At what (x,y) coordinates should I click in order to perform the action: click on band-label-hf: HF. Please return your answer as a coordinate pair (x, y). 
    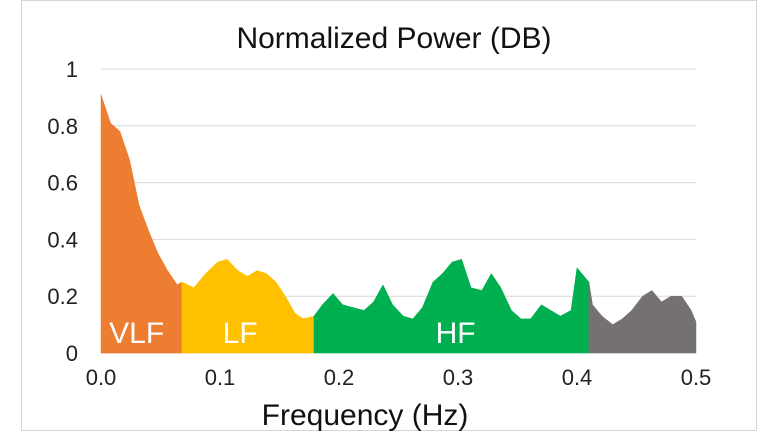
    Looking at the image, I should click on (456, 333).